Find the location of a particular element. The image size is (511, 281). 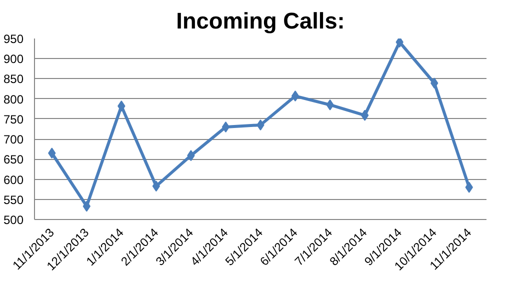

y-tick-label: 700 is located at coordinates (13, 139).